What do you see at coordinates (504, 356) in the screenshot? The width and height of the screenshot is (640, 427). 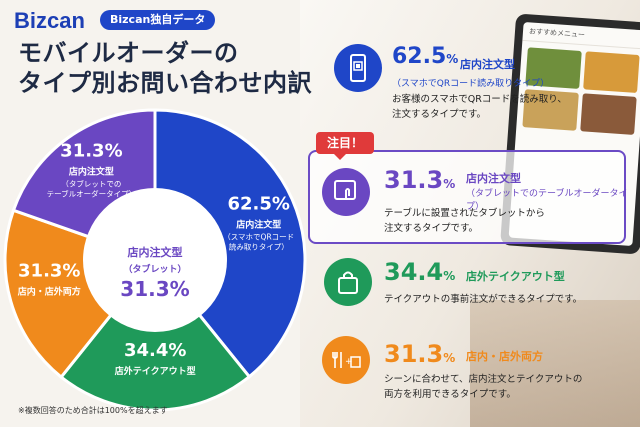 I see `card-category: 店内・店外両方` at bounding box center [504, 356].